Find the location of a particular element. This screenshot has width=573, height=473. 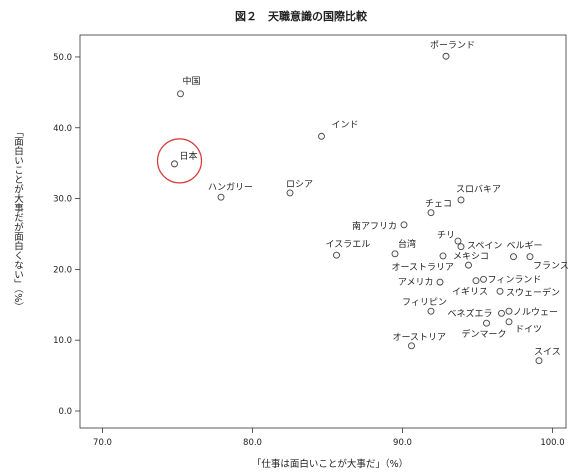

y-tick-label: 20.0 is located at coordinates (62, 270).